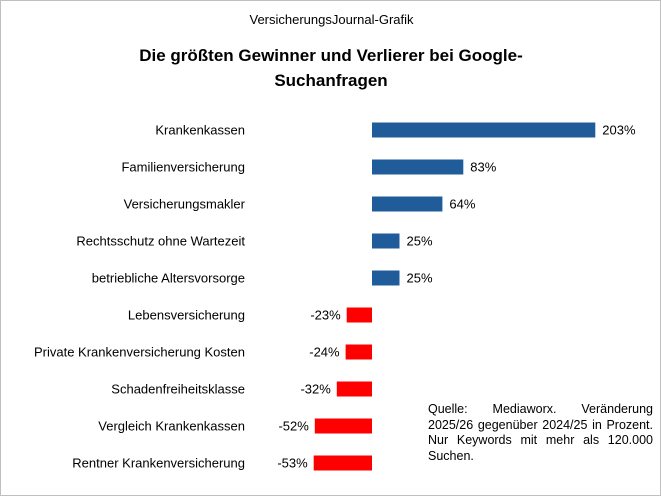 The width and height of the screenshot is (661, 496). I want to click on data-label: -53%, so click(292, 463).